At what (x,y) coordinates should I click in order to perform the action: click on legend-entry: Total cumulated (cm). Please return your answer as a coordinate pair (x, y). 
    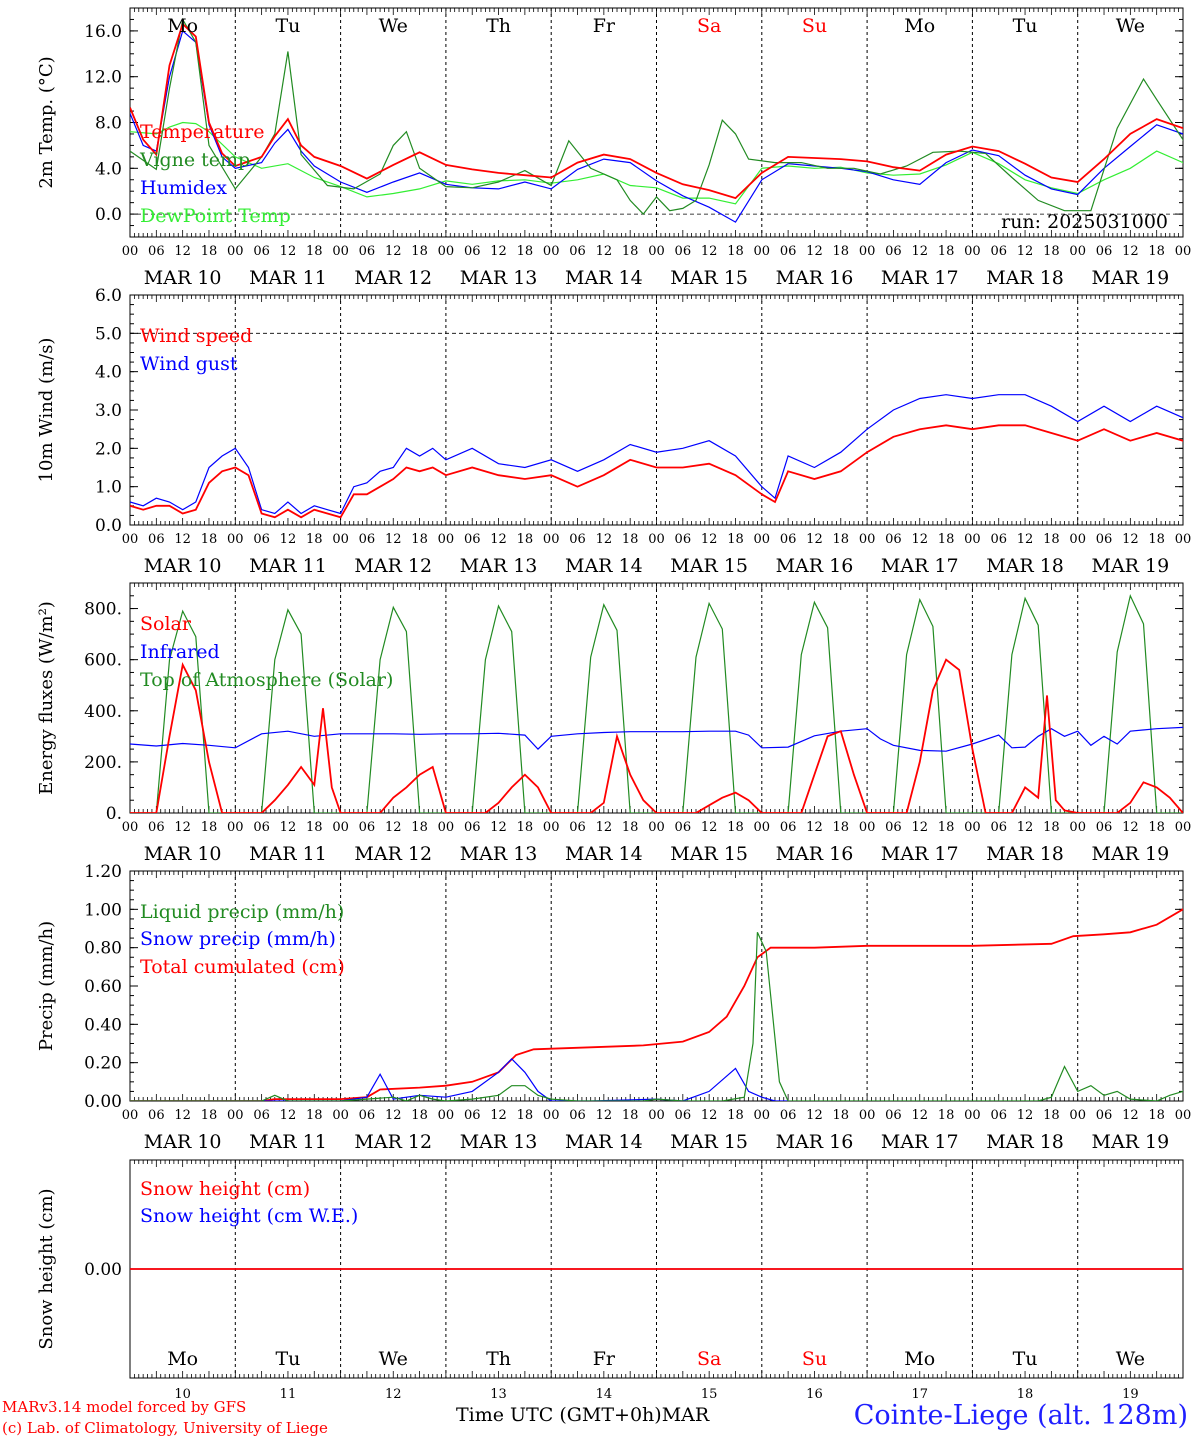
    Looking at the image, I should click on (242, 967).